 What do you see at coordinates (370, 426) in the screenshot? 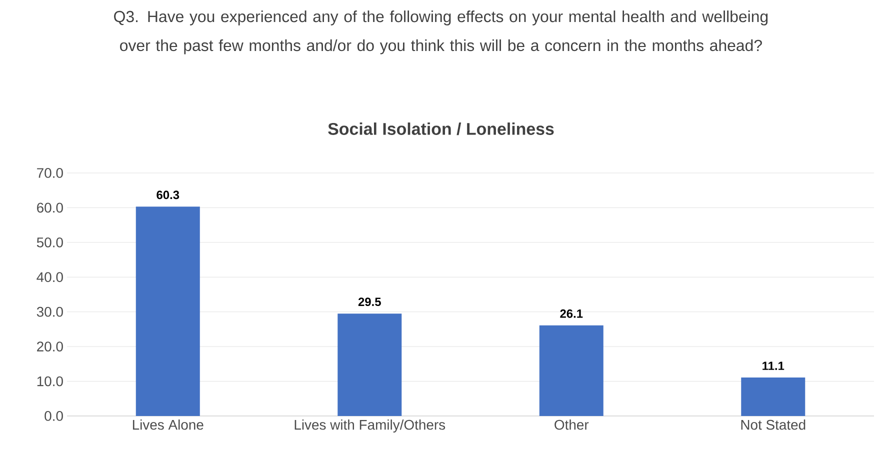
I see `x-tick-label: Lives with Family/Others` at bounding box center [370, 426].